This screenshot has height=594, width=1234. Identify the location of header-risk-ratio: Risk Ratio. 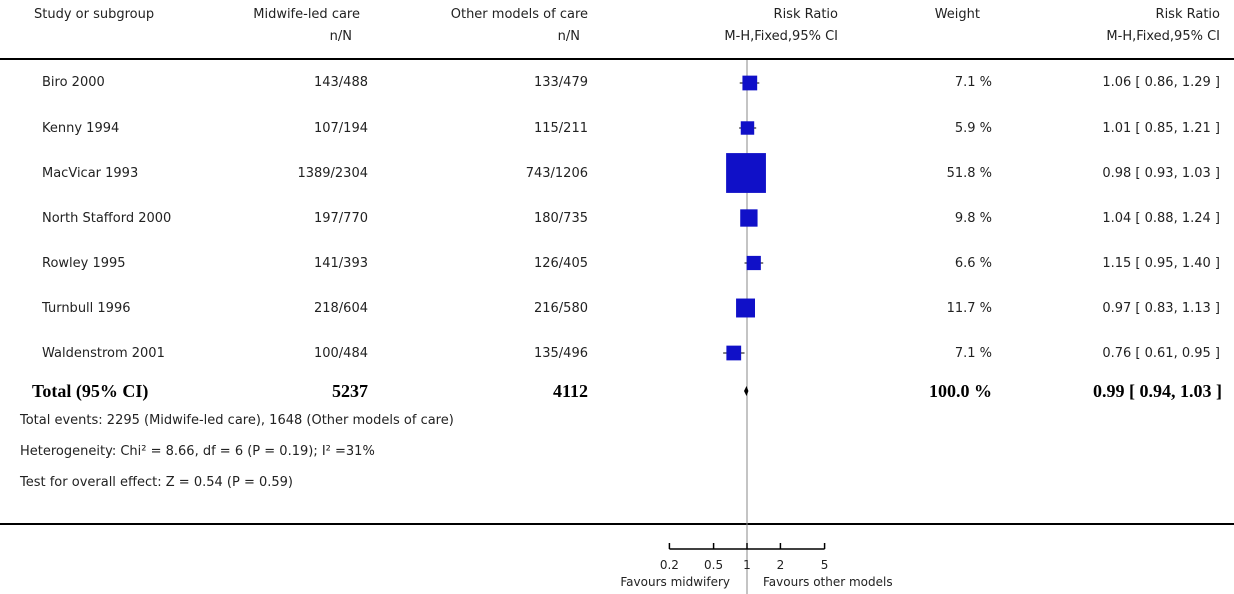
(805, 14).